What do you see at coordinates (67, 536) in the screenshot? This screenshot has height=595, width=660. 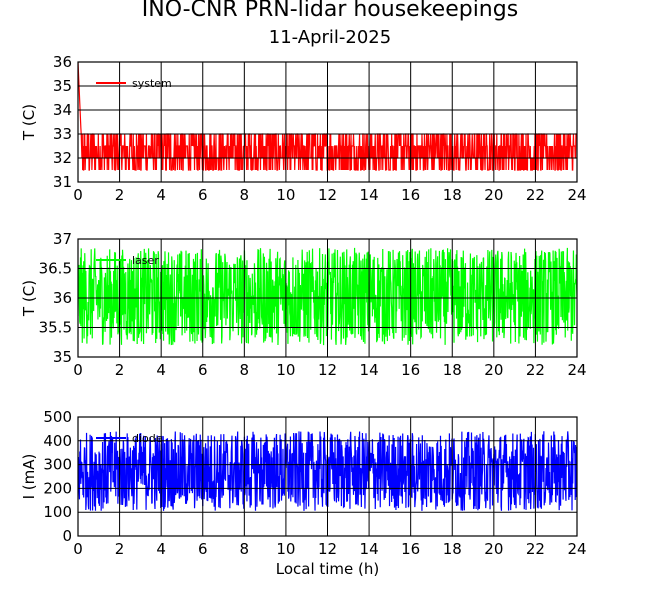 I see `y-tick-label: 0` at bounding box center [67, 536].